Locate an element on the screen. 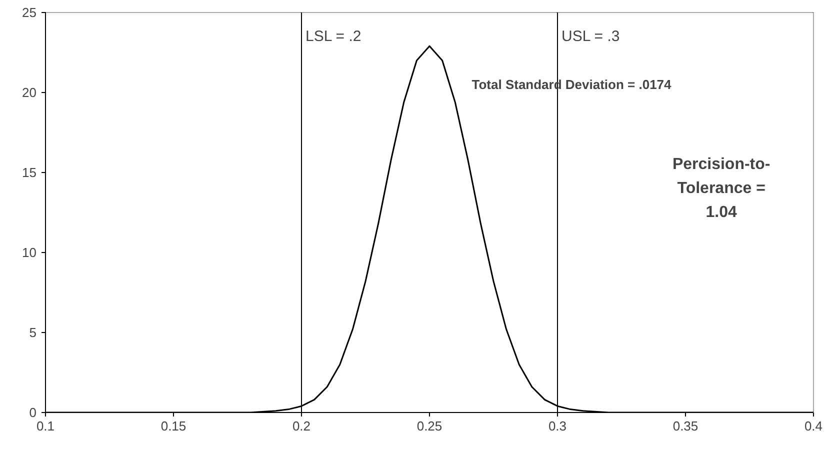 The height and width of the screenshot is (452, 838). x-tick-label: 0.3 is located at coordinates (557, 426).